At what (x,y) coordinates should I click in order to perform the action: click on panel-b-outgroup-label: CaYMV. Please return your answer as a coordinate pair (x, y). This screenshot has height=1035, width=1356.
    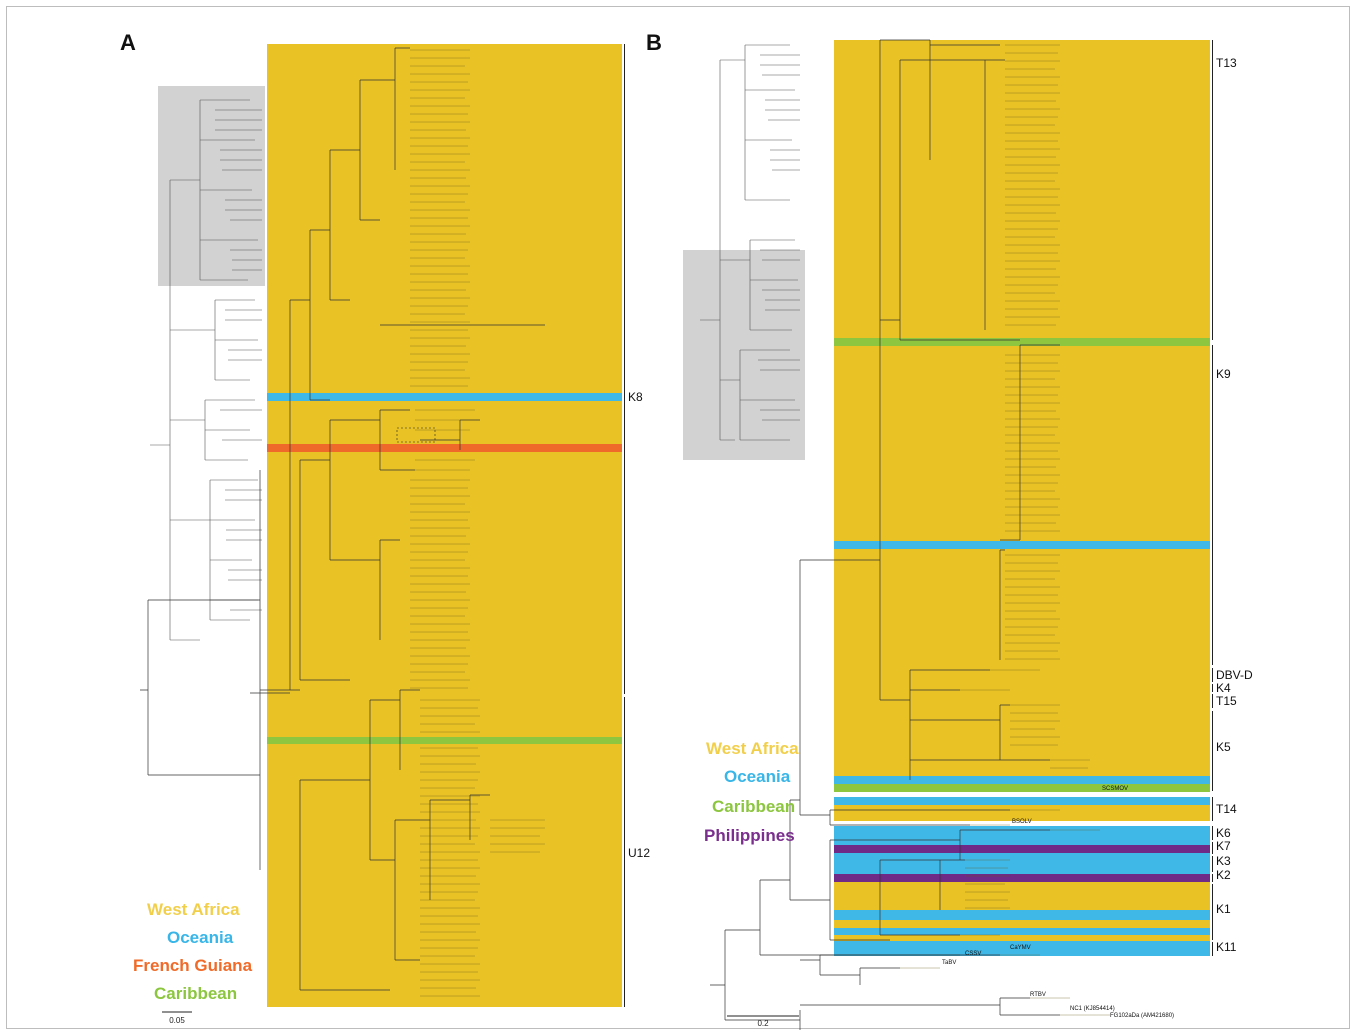
    Looking at the image, I should click on (1020, 948).